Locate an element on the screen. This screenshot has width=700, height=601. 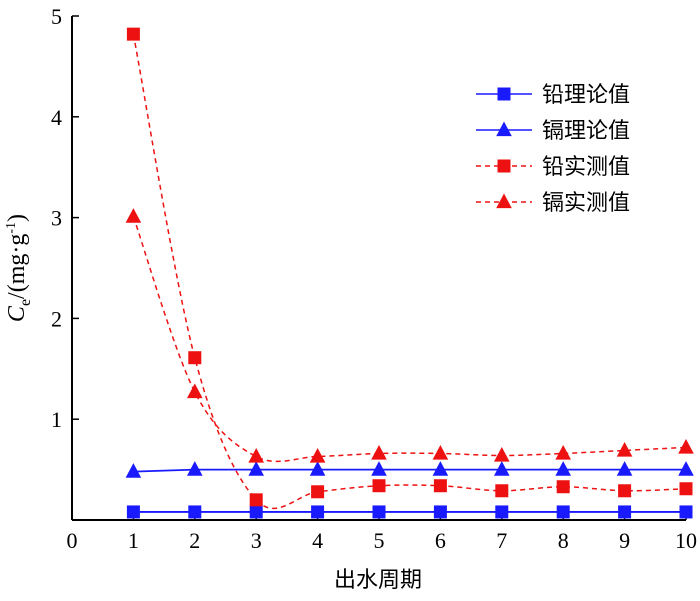
y-axis-unit: /(mg·g is located at coordinates (17, 266).